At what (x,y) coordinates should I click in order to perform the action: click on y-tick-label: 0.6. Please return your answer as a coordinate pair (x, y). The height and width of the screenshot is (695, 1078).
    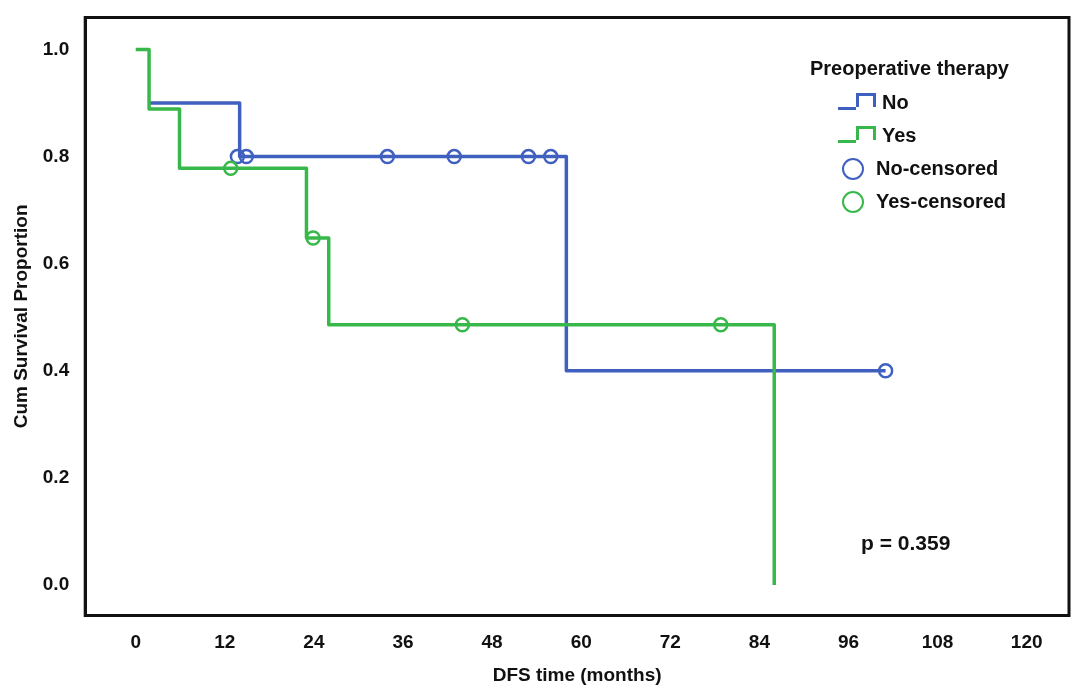
    Looking at the image, I should click on (56, 262).